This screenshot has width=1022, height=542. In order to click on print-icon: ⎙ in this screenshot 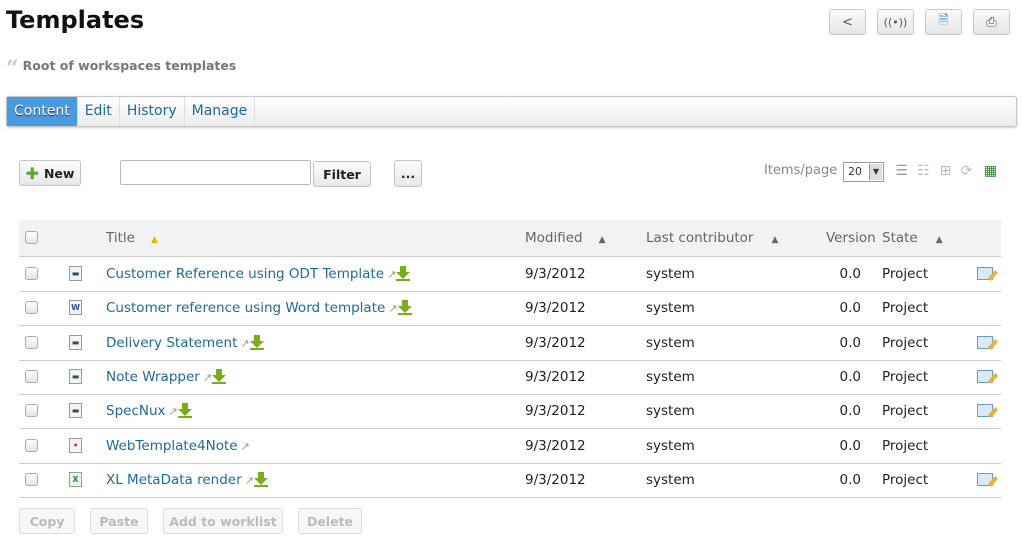, I will do `click(991, 22)`.